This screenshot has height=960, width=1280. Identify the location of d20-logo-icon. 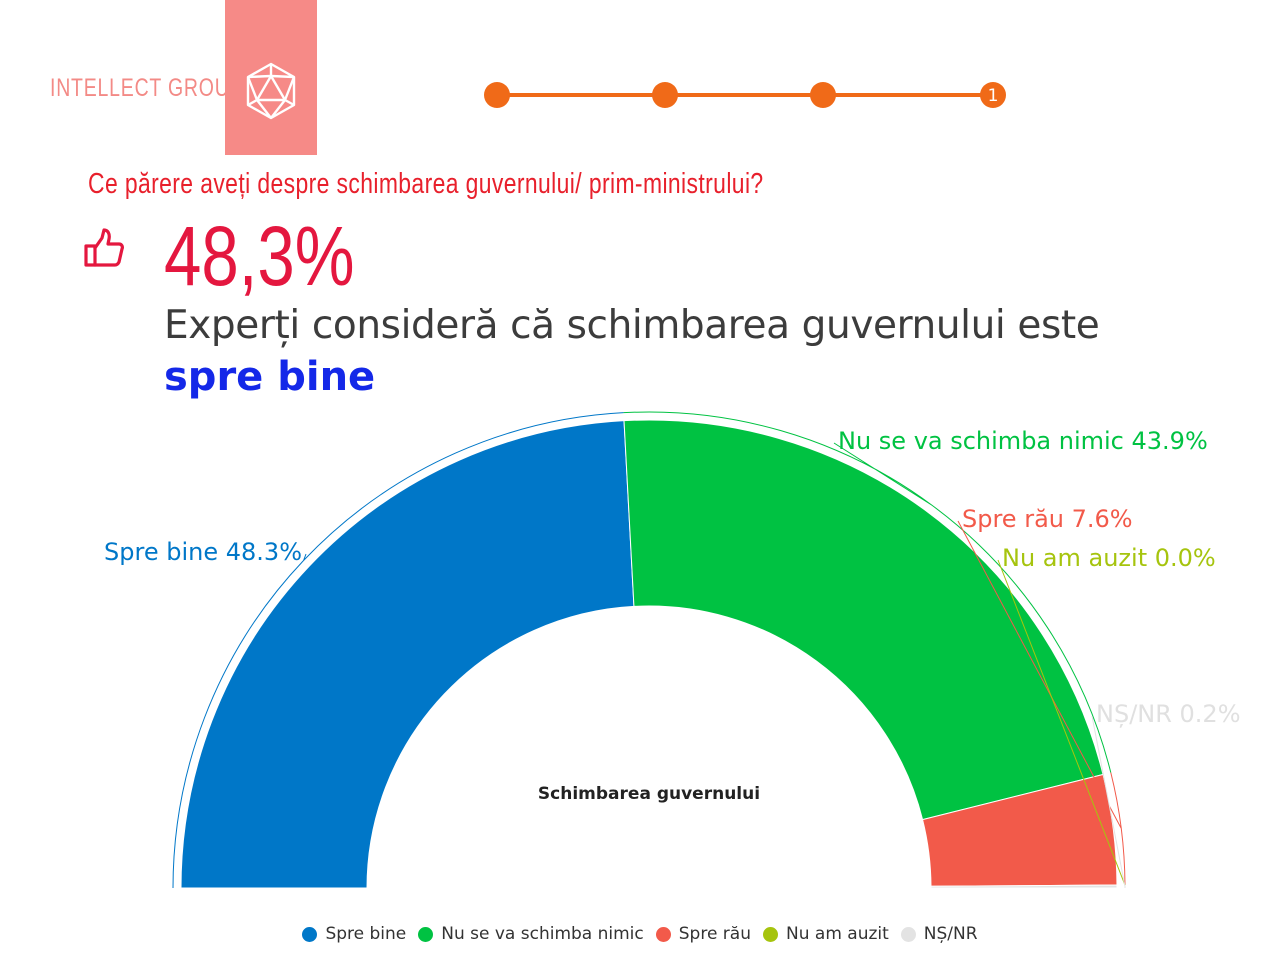
(271, 91).